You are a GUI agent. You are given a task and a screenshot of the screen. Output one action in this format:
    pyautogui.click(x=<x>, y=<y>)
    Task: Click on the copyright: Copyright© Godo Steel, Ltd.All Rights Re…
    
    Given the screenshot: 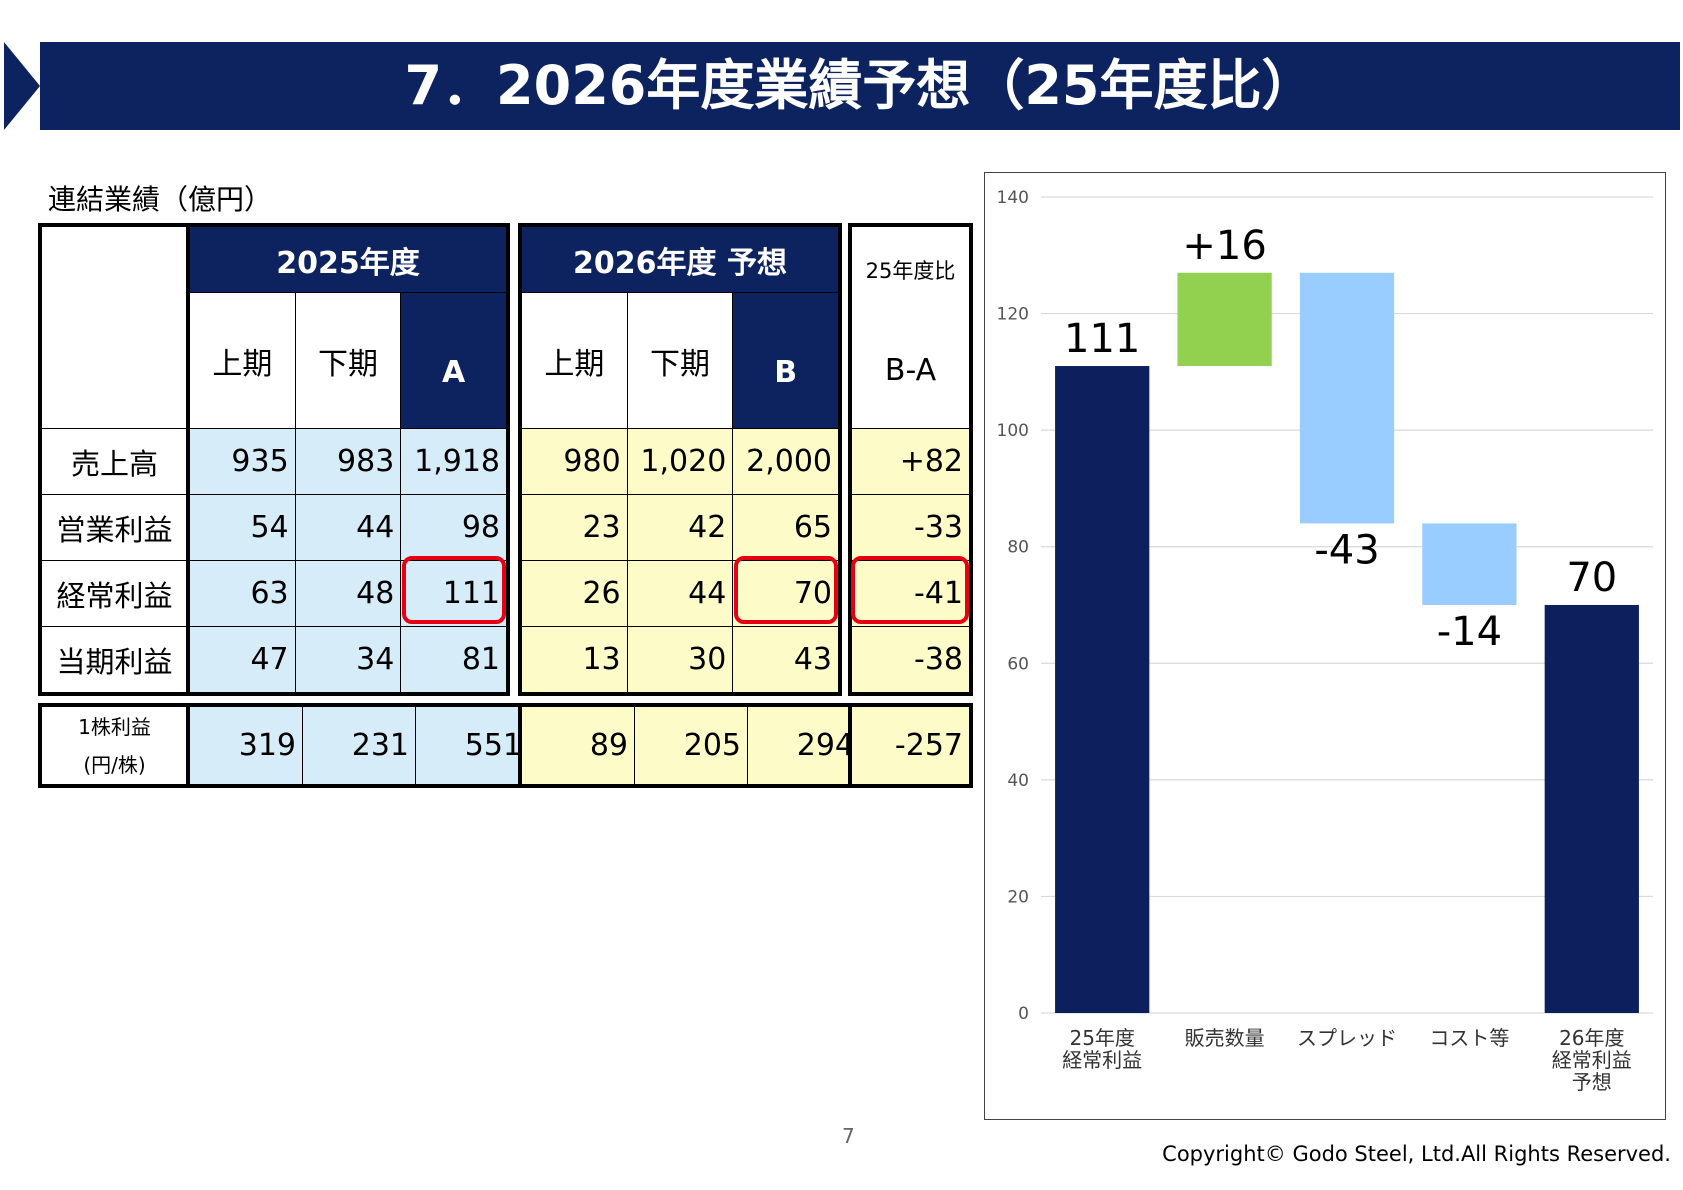 What is the action you would take?
    pyautogui.click(x=1416, y=1154)
    